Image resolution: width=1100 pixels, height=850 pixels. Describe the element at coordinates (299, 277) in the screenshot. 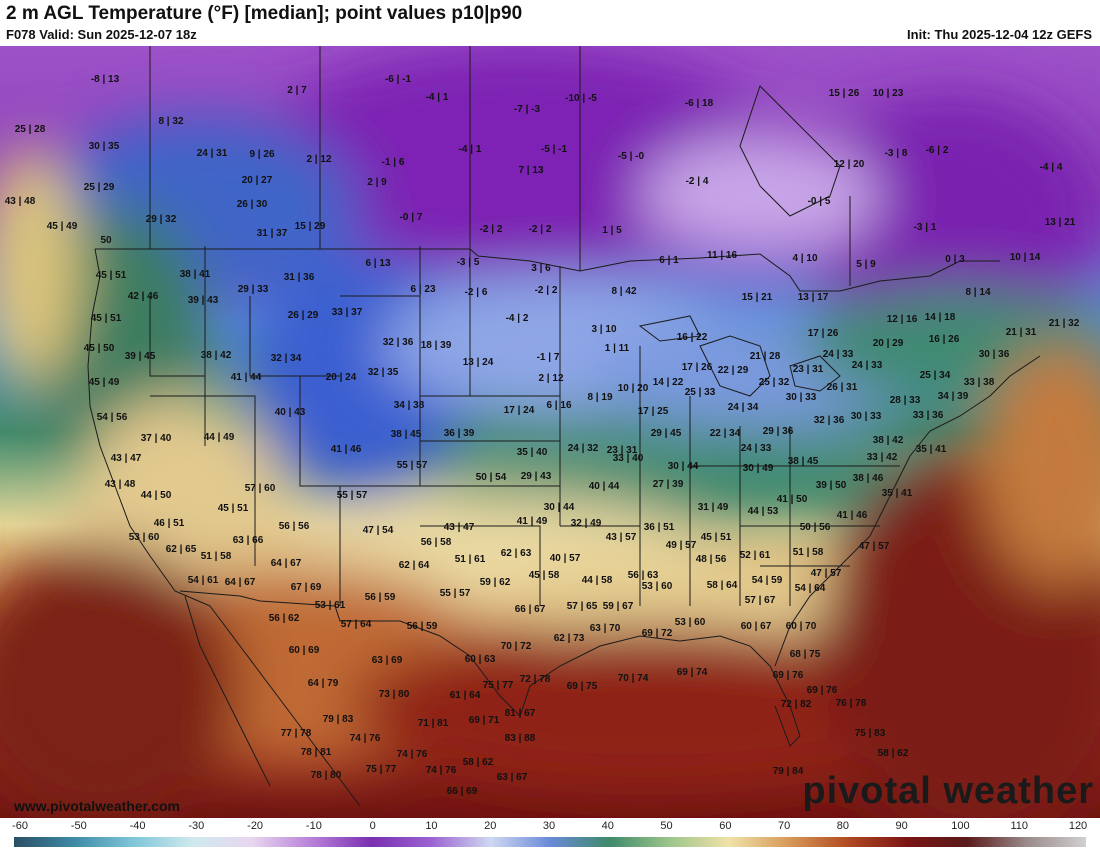

I see `point-value-label: 31 | 36` at that location.